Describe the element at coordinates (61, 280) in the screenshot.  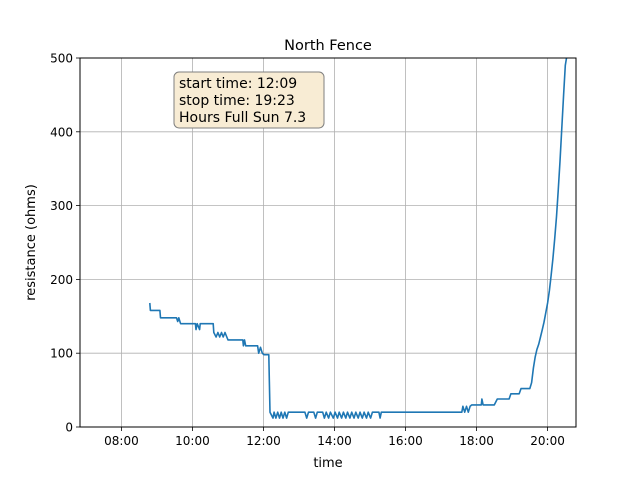
I see `y-tick-label: 200` at that location.